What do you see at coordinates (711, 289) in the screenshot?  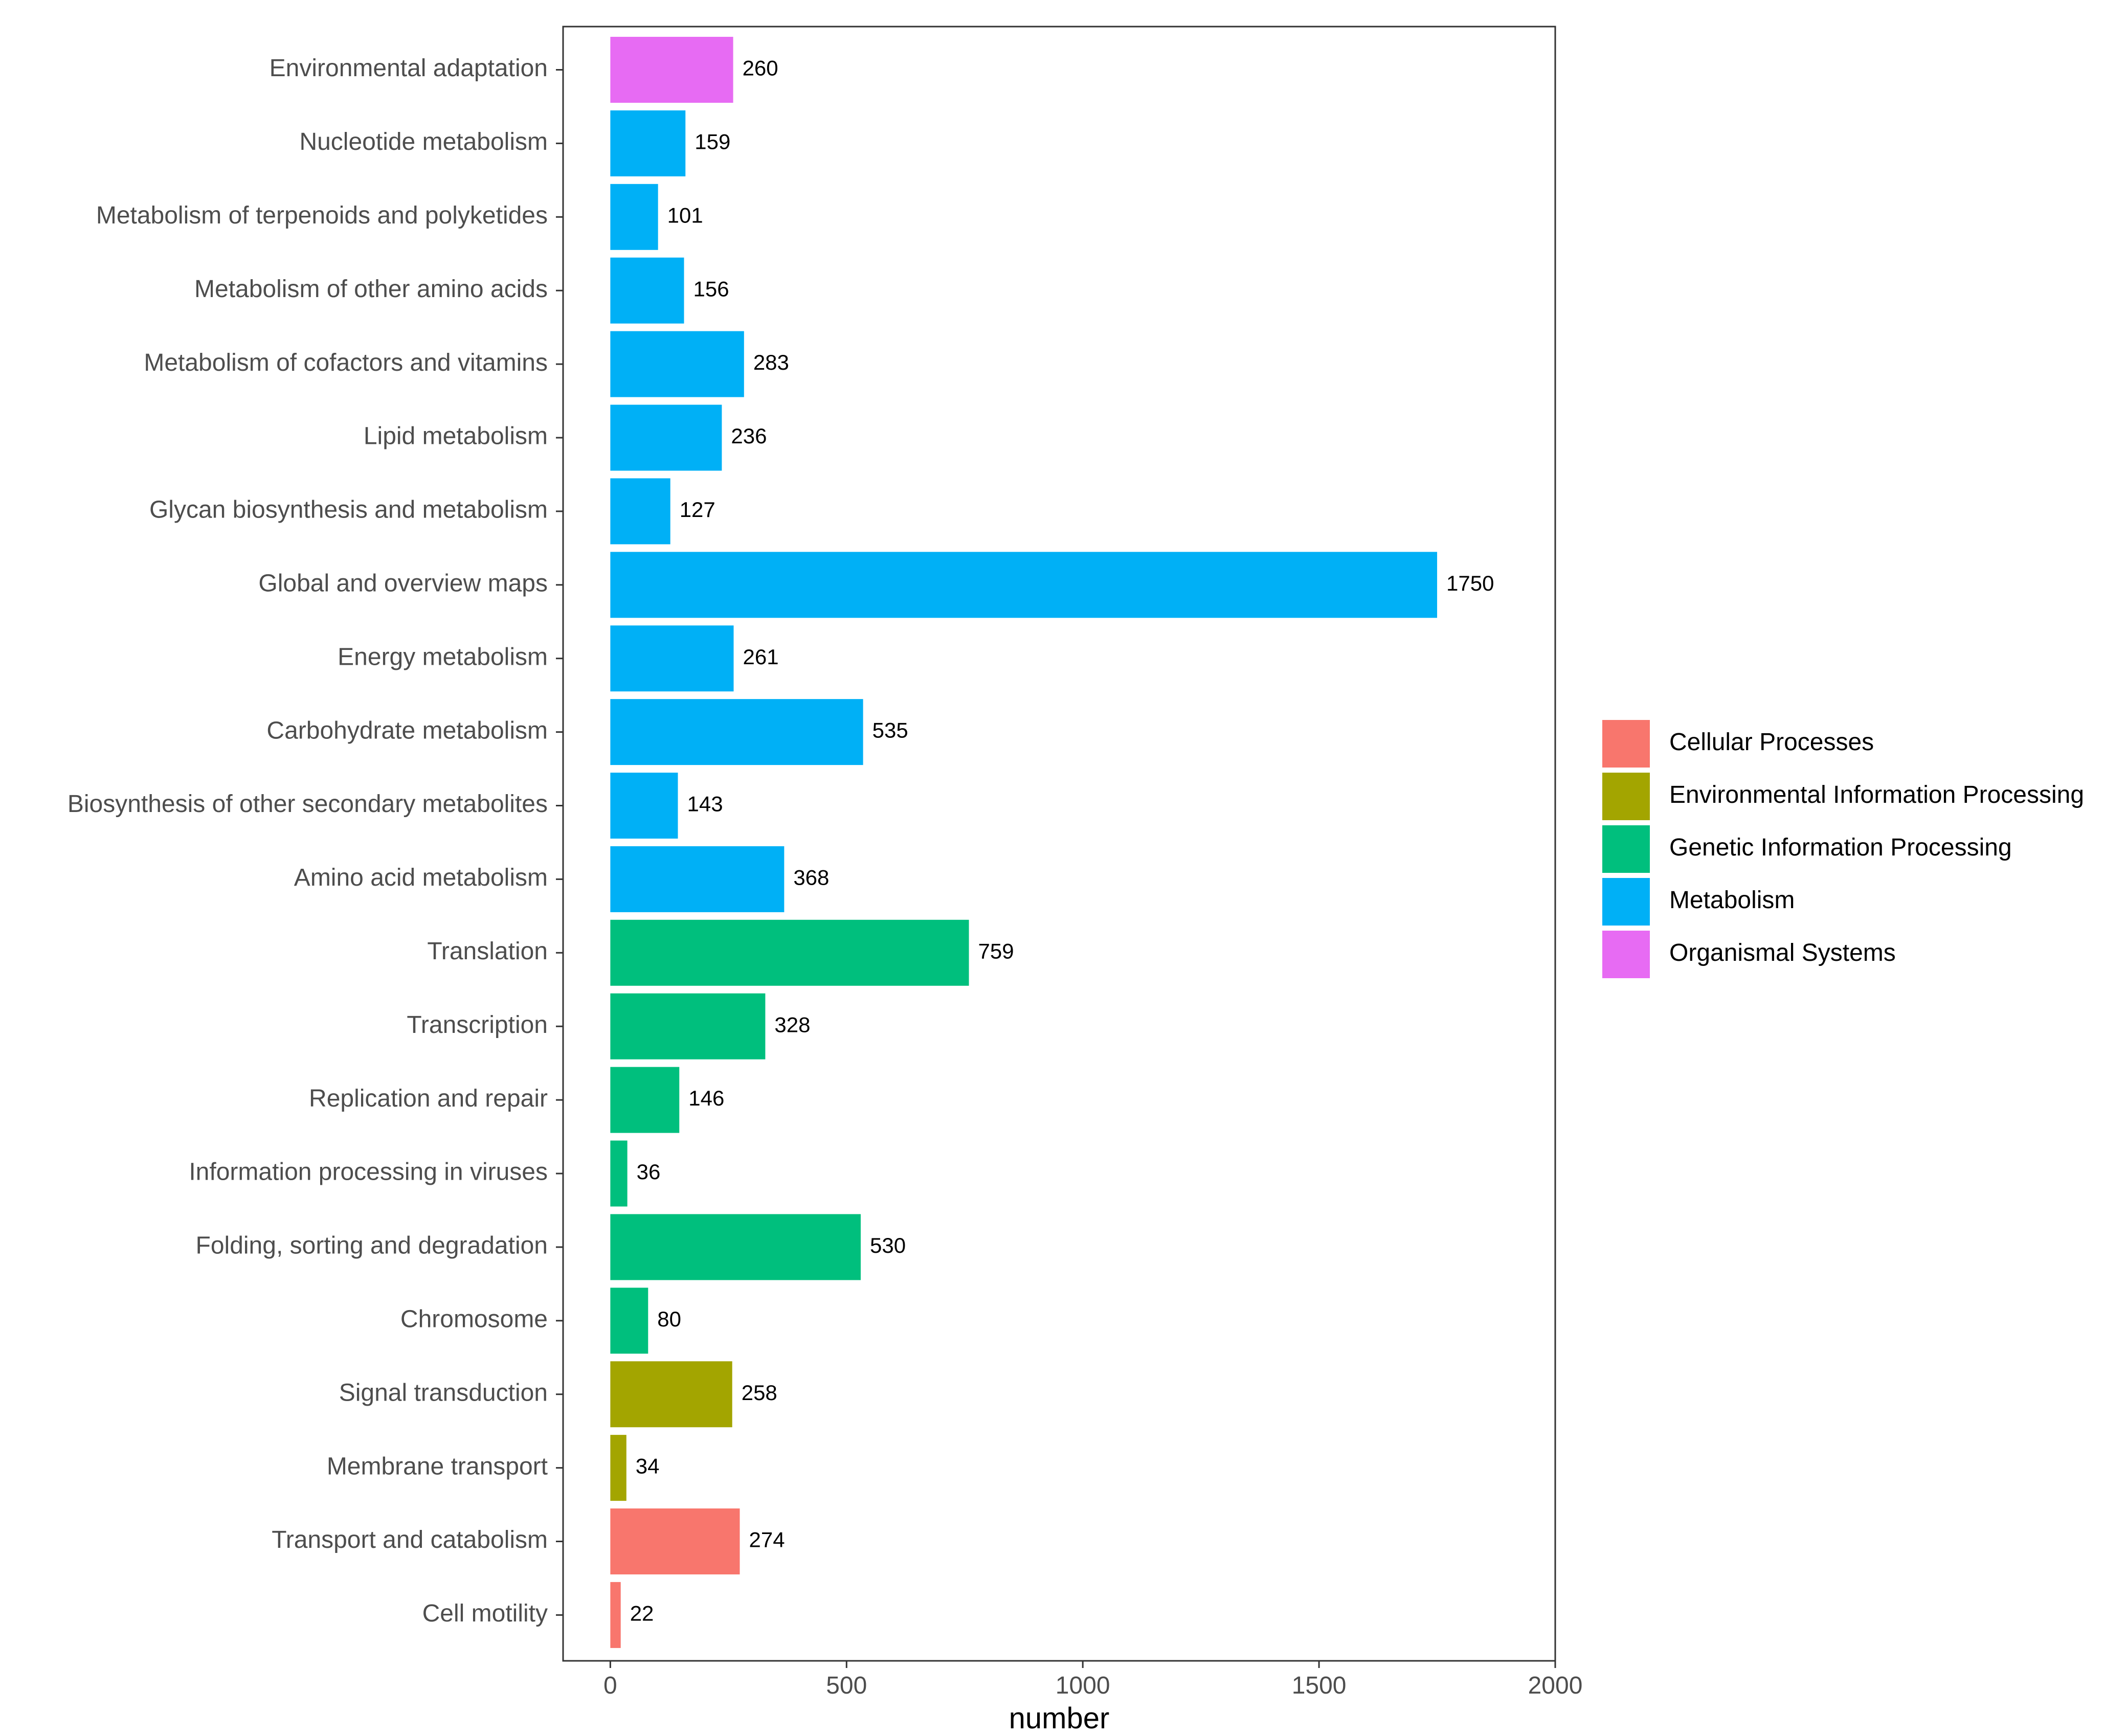 I see `bar-value-label: 156` at bounding box center [711, 289].